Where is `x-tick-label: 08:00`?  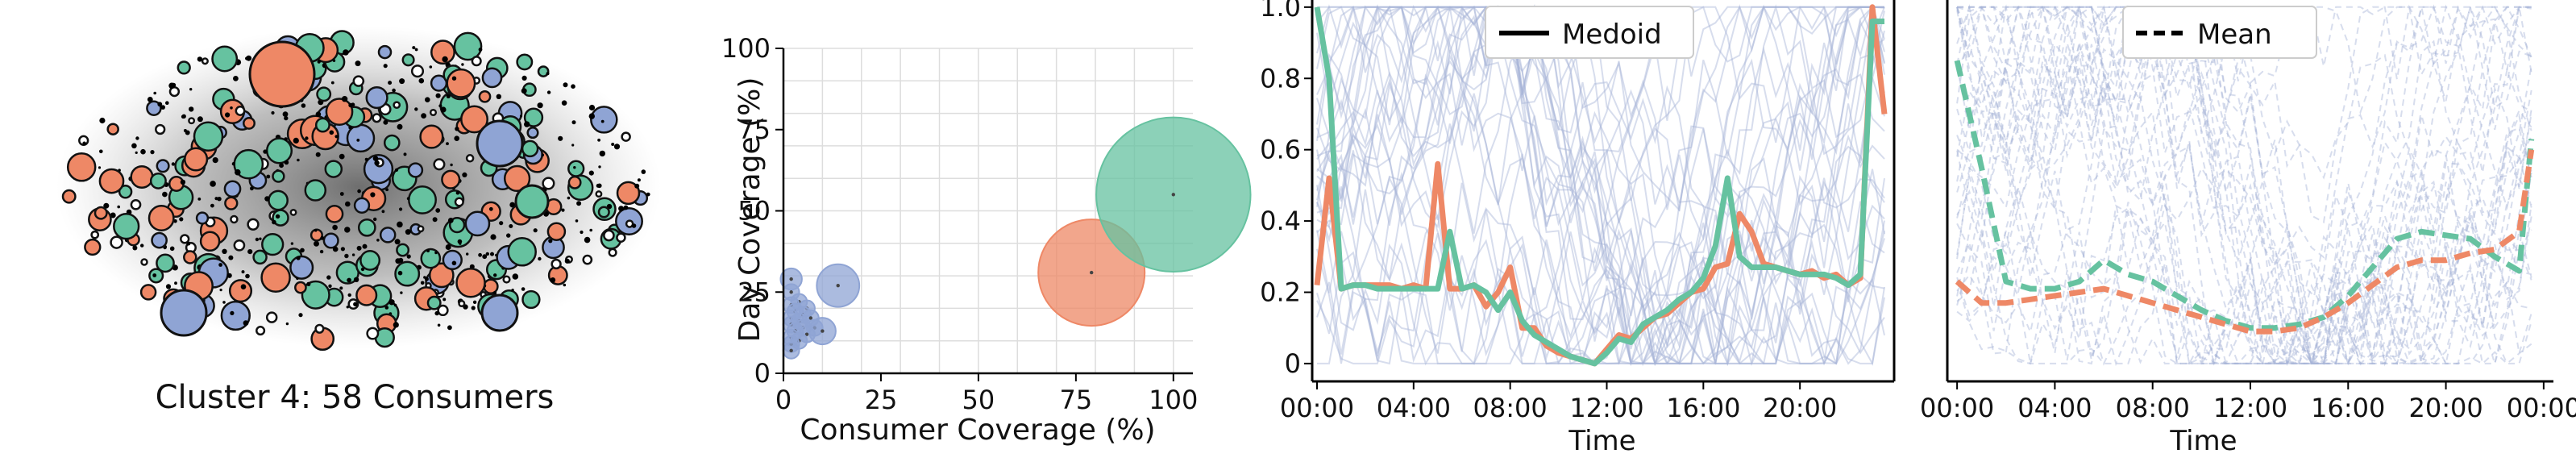 x-tick-label: 08:00 is located at coordinates (2153, 408).